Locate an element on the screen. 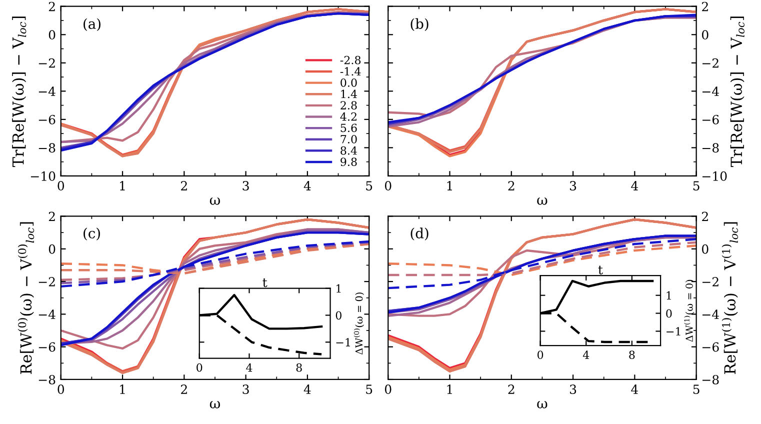 The height and width of the screenshot is (424, 761). legend-label: 0.0 is located at coordinates (348, 82).